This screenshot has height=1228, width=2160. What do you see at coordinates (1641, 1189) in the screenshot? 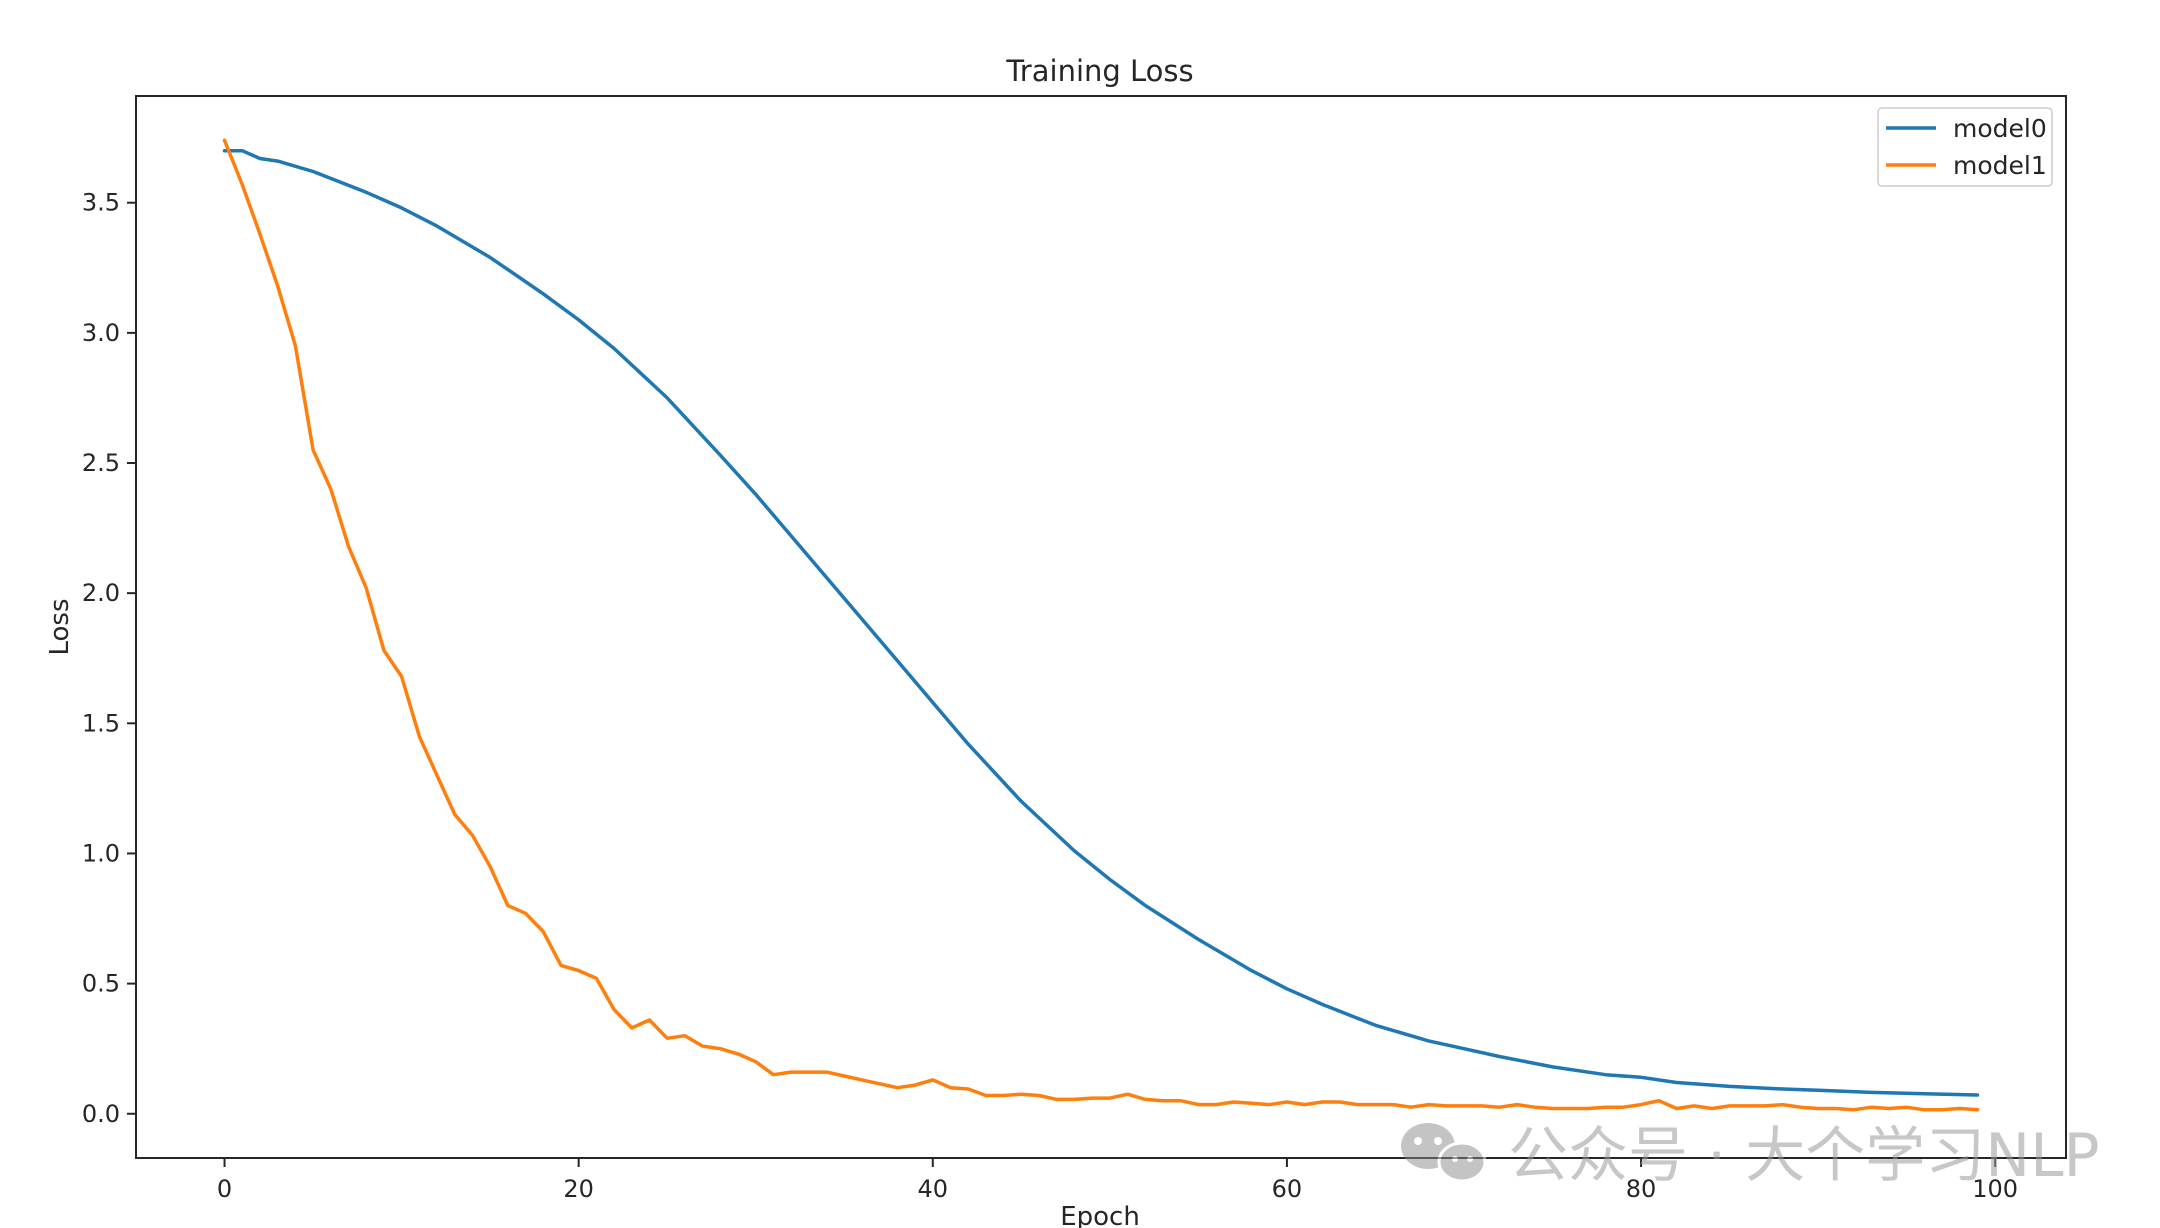
I see `x-tick-label: 80` at bounding box center [1641, 1189].